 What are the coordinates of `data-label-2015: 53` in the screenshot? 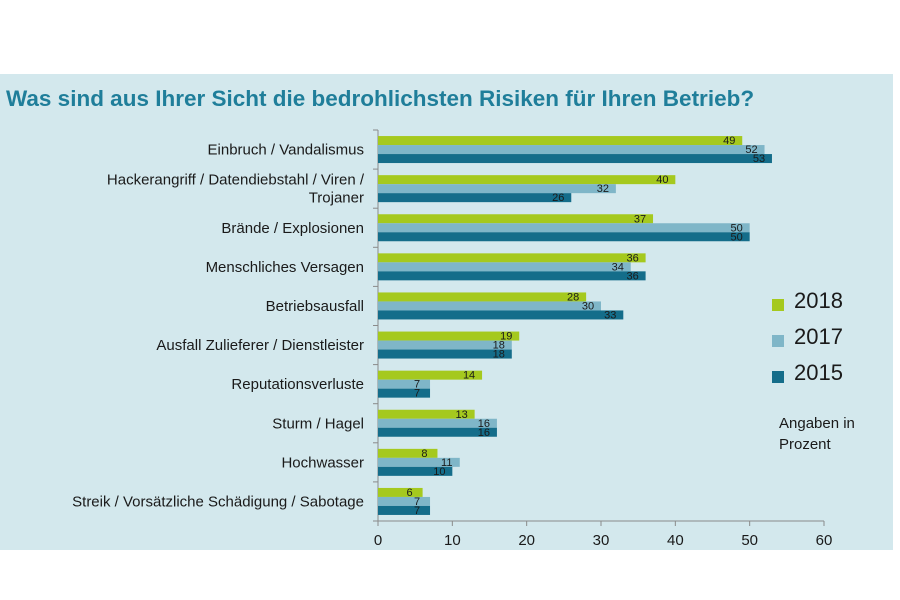 It's located at (759, 159).